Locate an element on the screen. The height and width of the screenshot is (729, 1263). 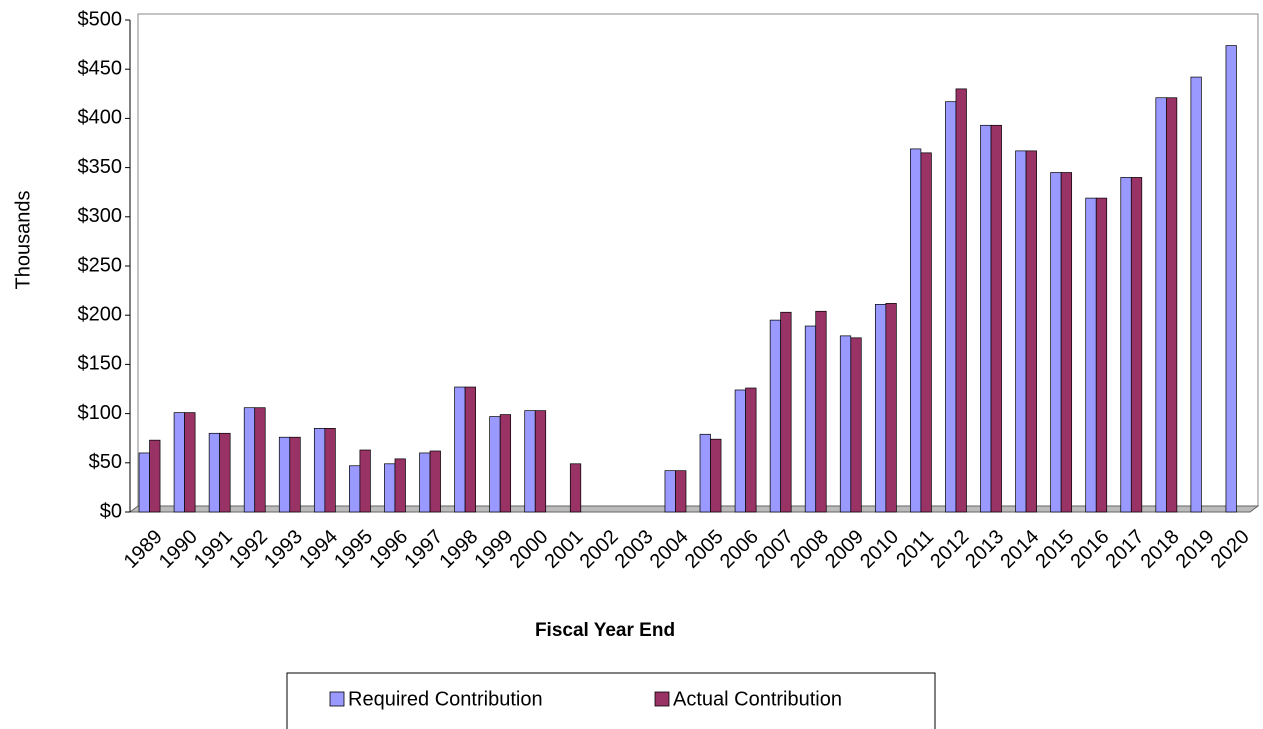
y-tick-label: $500 is located at coordinates (100, 19).